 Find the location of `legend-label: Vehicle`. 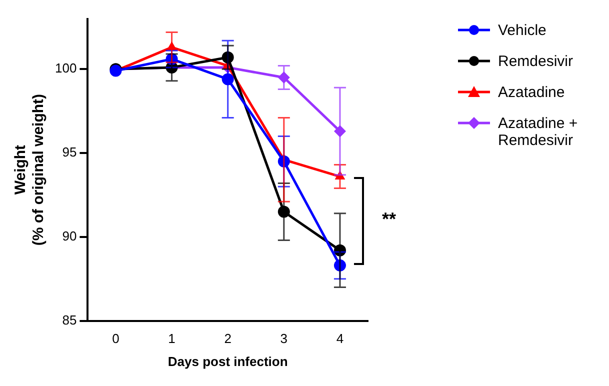

legend-label: Vehicle is located at coordinates (522, 30).